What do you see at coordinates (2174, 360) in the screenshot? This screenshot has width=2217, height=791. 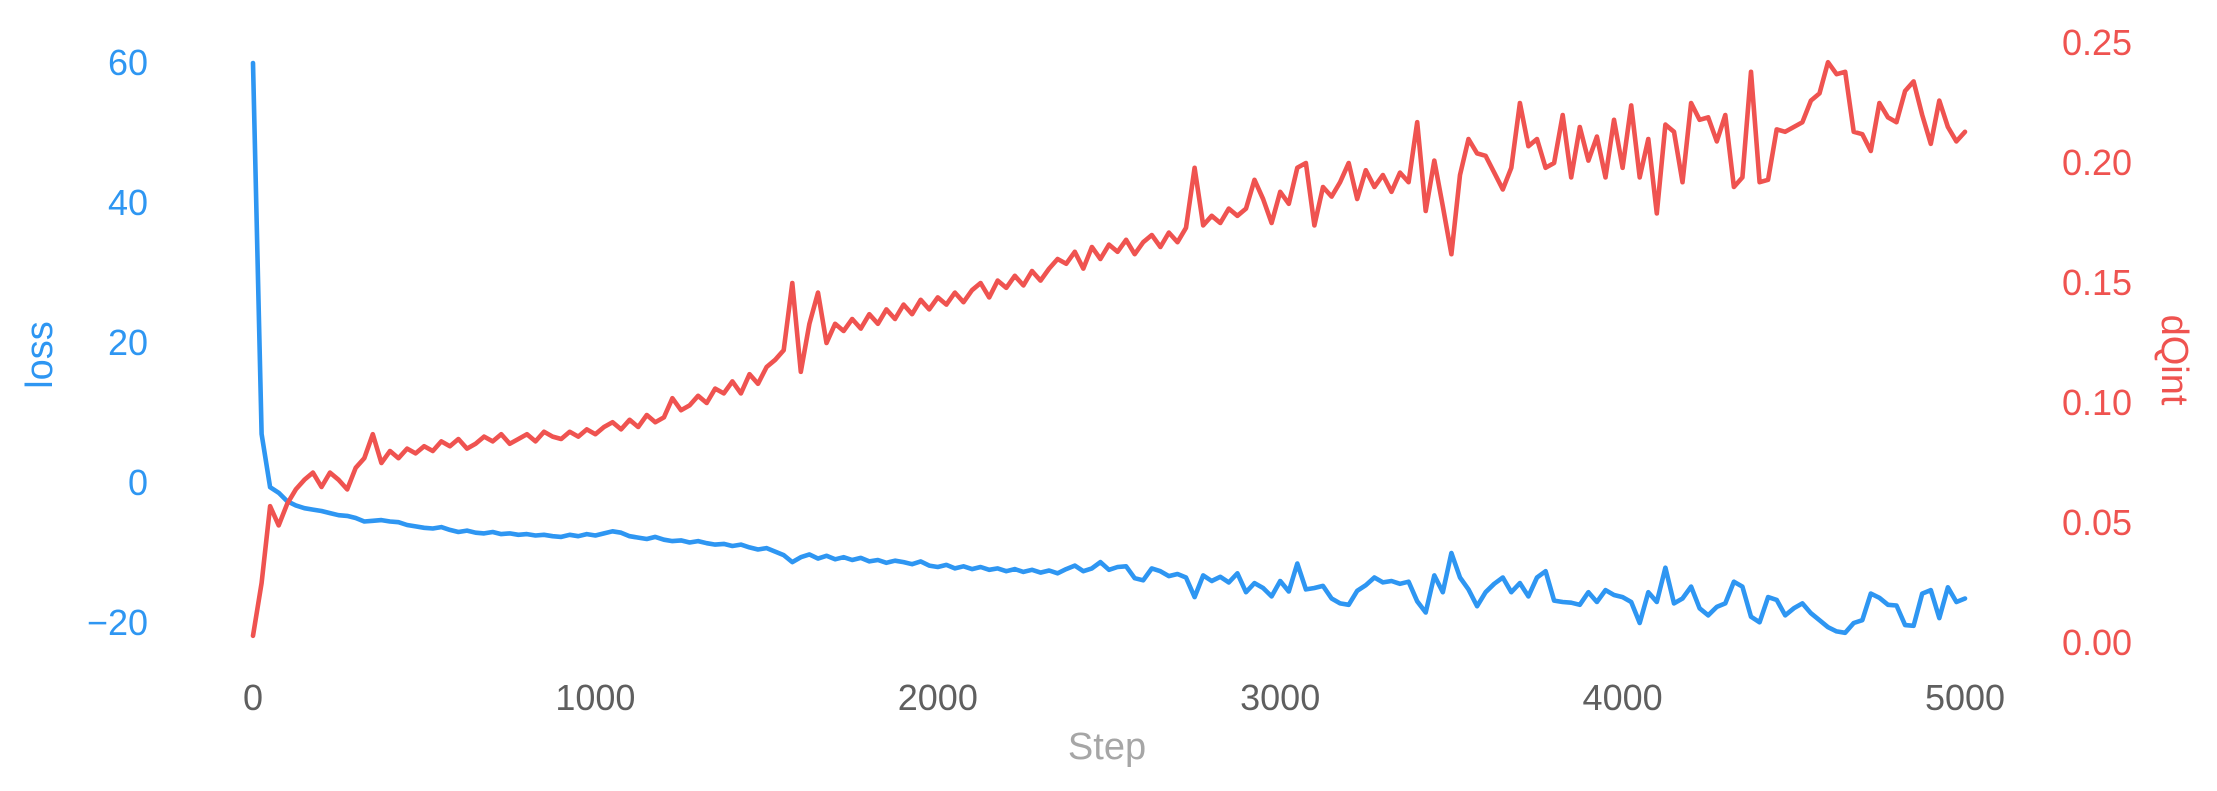 I see `right-axis-title: dQint` at bounding box center [2174, 360].